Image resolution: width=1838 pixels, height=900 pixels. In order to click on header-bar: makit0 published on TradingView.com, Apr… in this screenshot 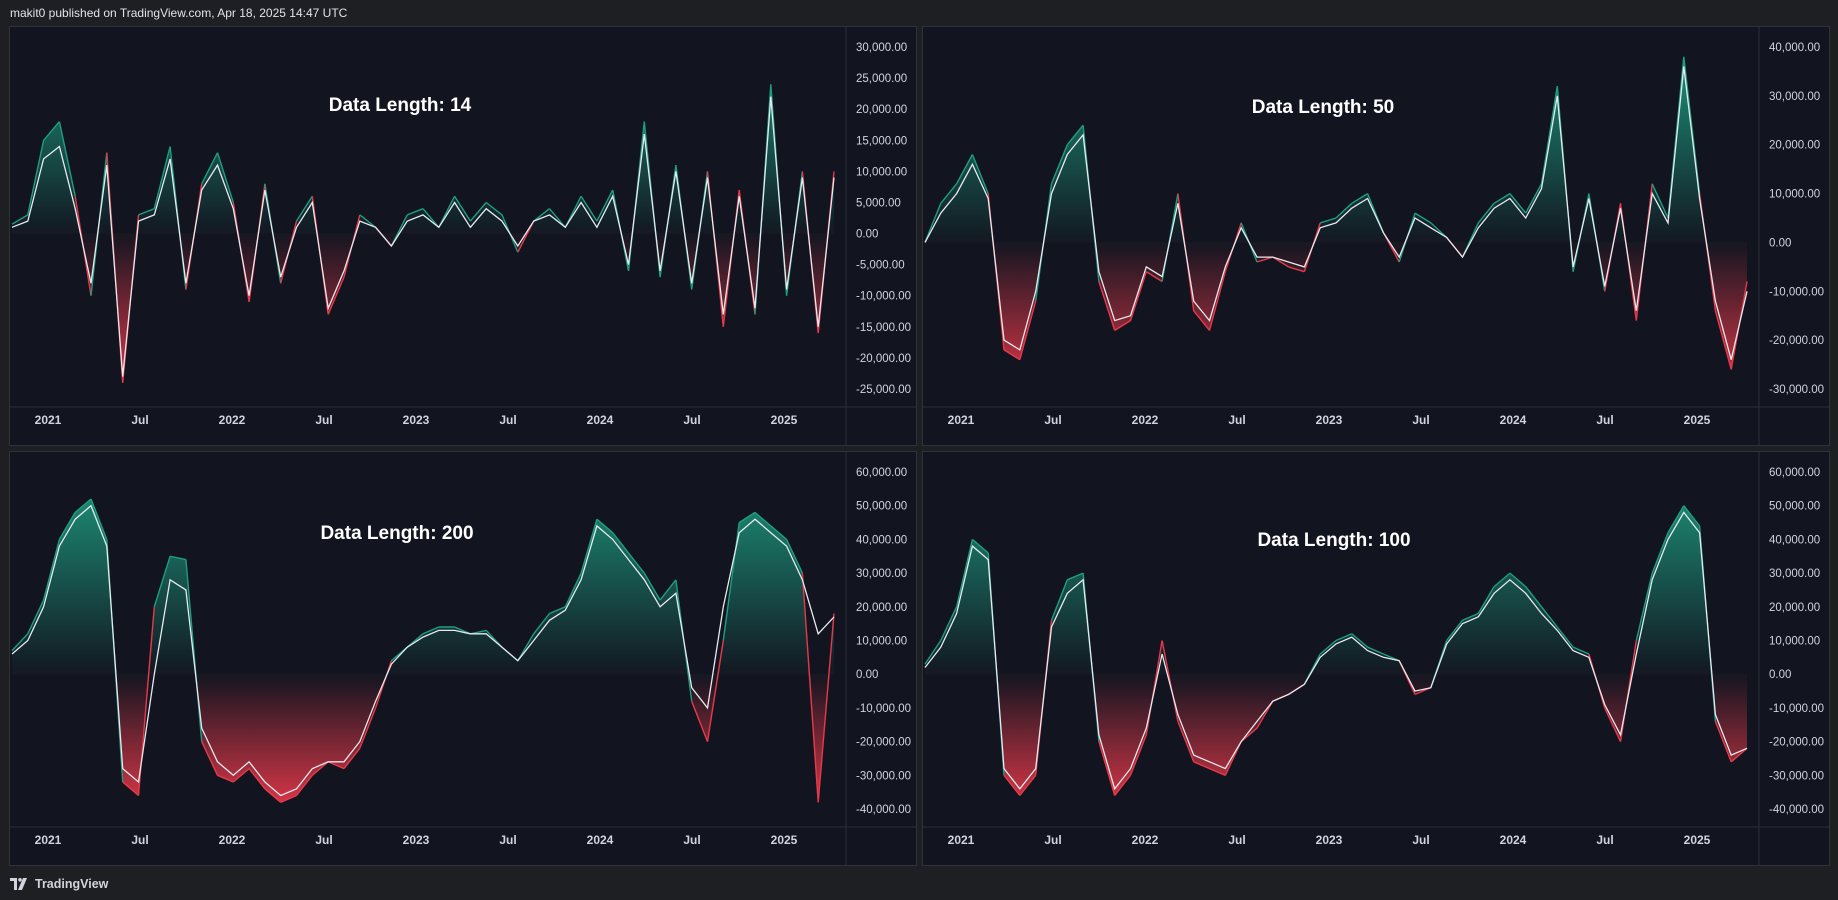, I will do `click(919, 13)`.